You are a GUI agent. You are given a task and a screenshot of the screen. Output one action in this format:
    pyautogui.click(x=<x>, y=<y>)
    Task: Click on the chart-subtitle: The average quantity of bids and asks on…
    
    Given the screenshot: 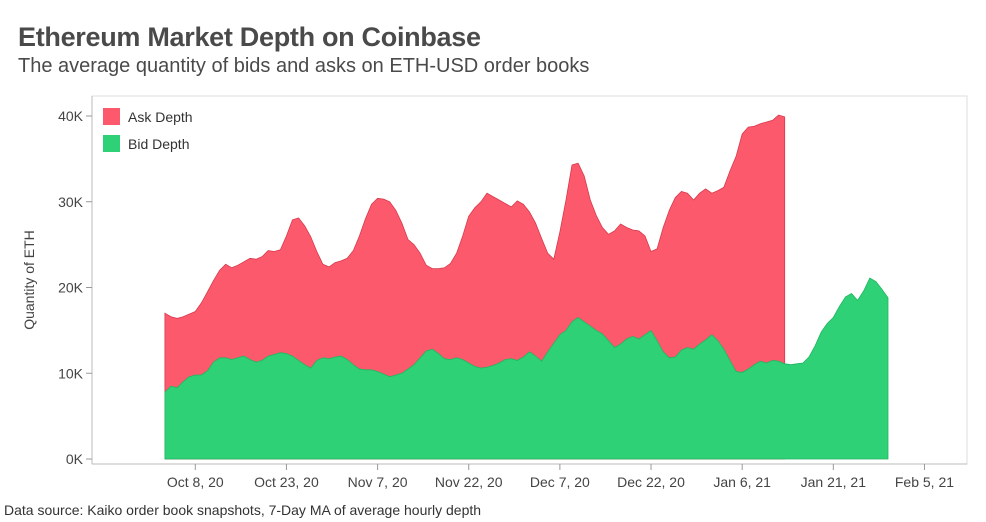 What is the action you would take?
    pyautogui.click(x=304, y=66)
    